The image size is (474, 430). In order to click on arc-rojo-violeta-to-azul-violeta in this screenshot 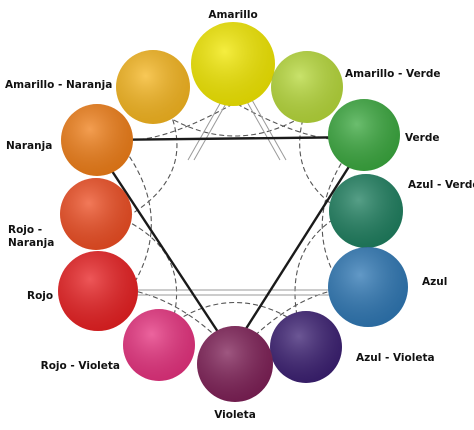, I will do `click(235, 314)`.